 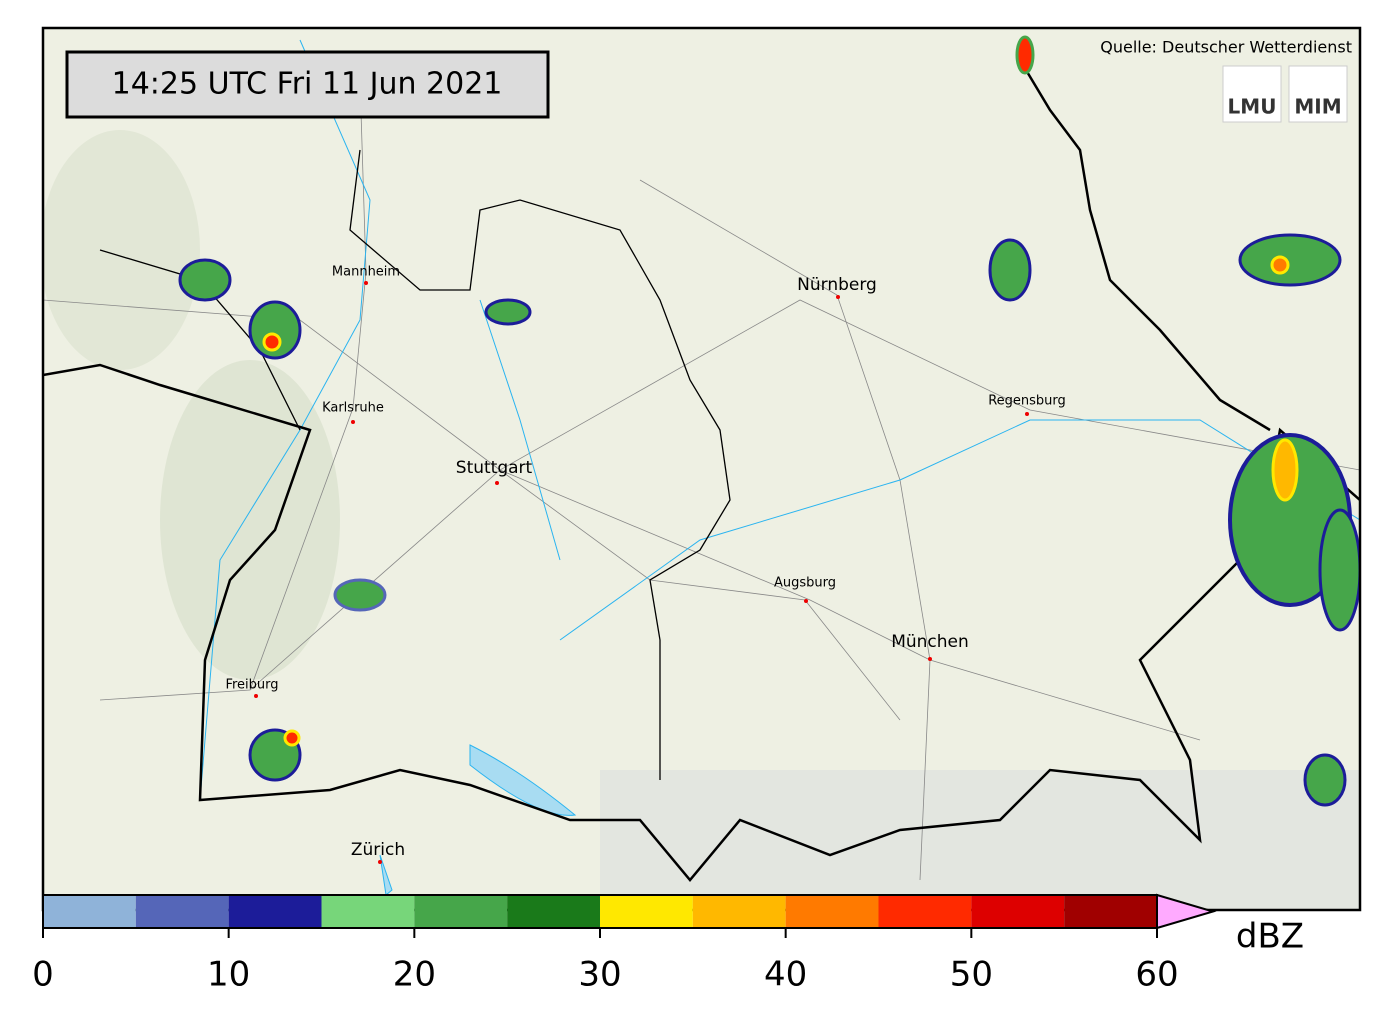 What do you see at coordinates (971, 975) in the screenshot?
I see `colorbar-tick-label: 50` at bounding box center [971, 975].